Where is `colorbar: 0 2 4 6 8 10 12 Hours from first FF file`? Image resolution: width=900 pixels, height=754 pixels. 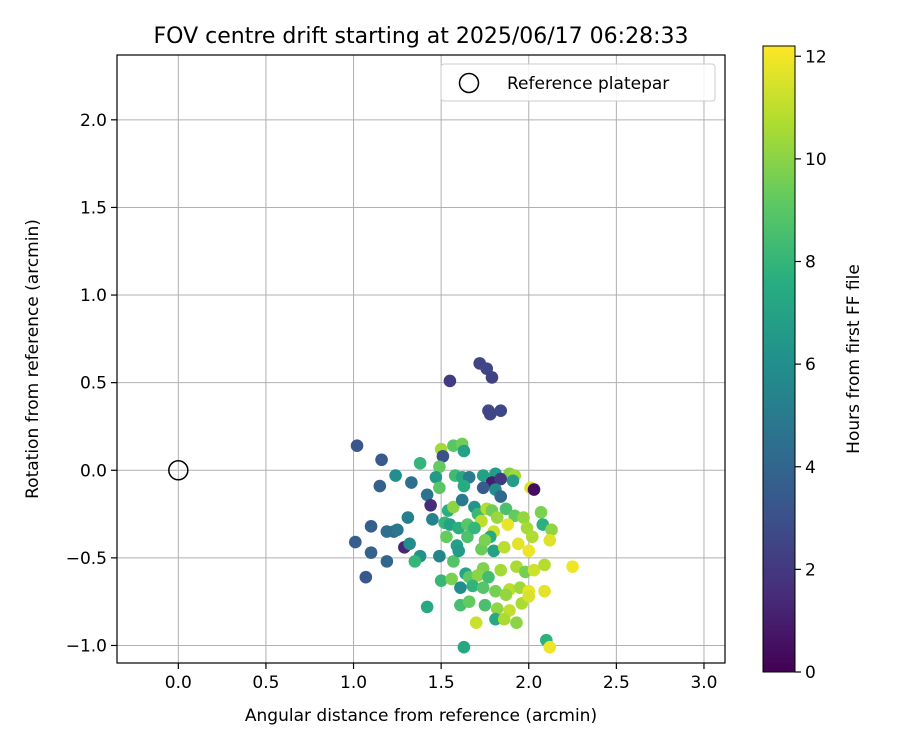
colorbar: 0 2 4 6 8 10 12 Hours from first FF file is located at coordinates (813, 364).